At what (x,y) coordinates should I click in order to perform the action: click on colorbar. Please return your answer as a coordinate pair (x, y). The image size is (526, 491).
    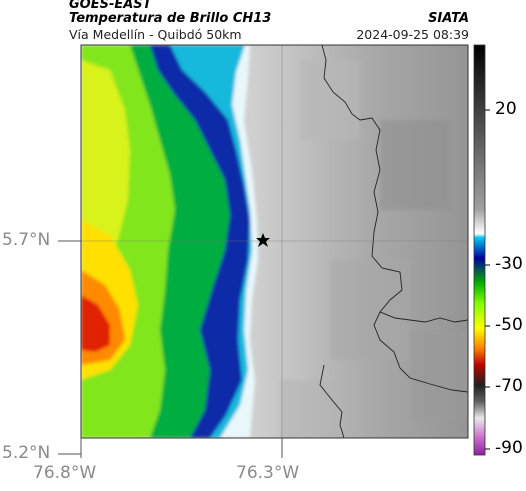
    Looking at the image, I should click on (479, 250).